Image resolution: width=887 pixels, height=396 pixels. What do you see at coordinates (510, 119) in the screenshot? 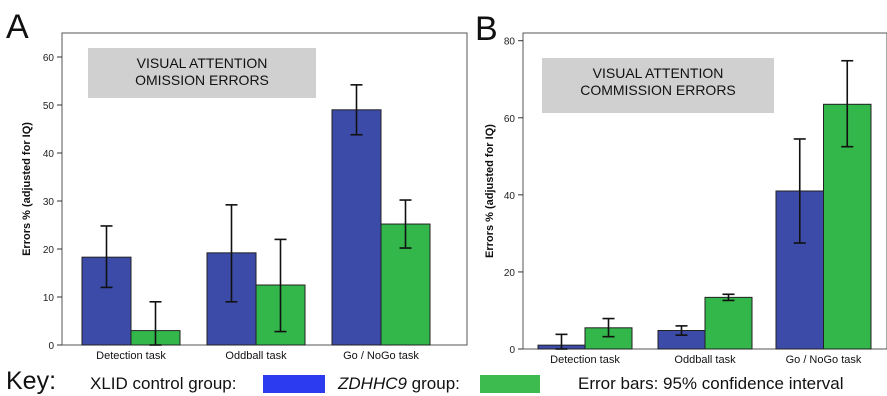
I see `panel-b-ytick-label: 60` at bounding box center [510, 119].